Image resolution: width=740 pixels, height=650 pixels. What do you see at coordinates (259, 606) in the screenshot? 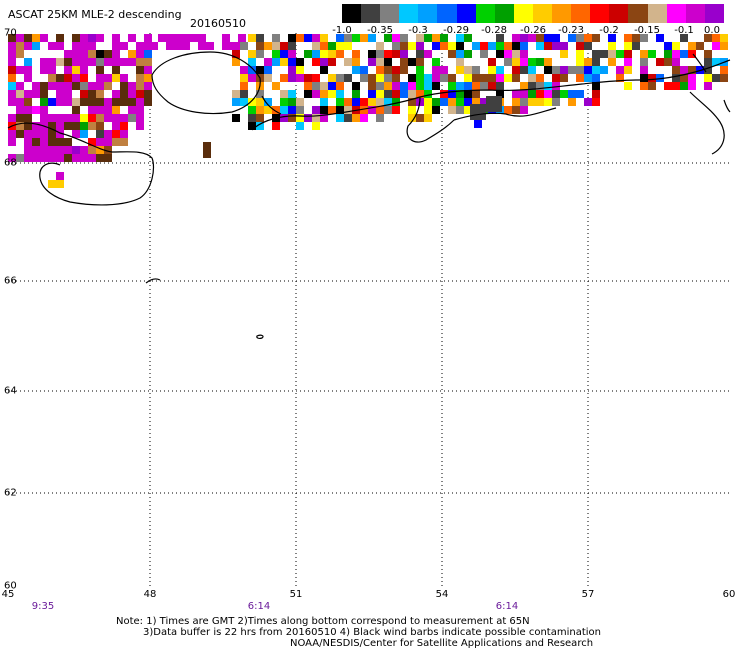
I see `time-label: 6:14` at bounding box center [259, 606].